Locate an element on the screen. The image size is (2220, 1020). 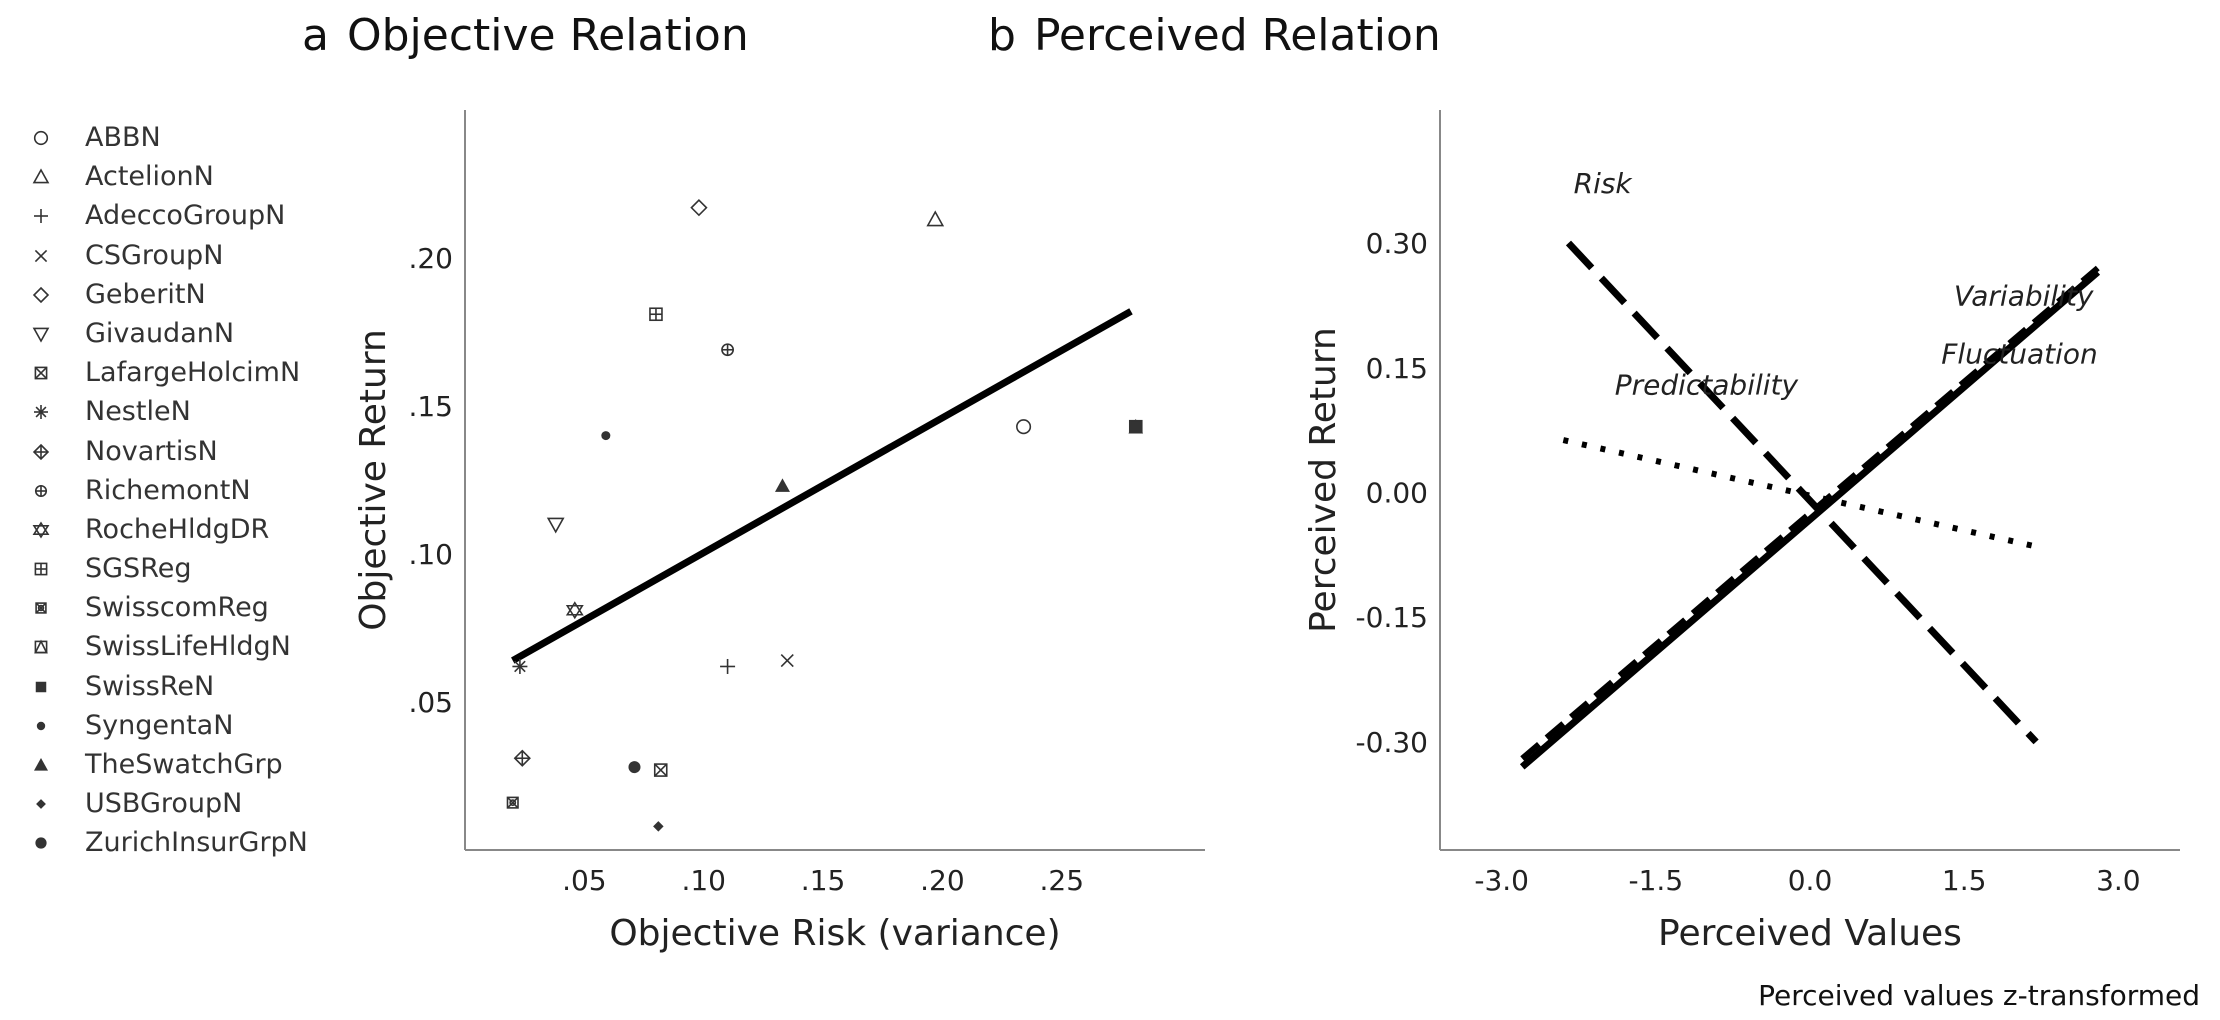
legend-item: TheSwatchGrp is located at coordinates (195, 764).